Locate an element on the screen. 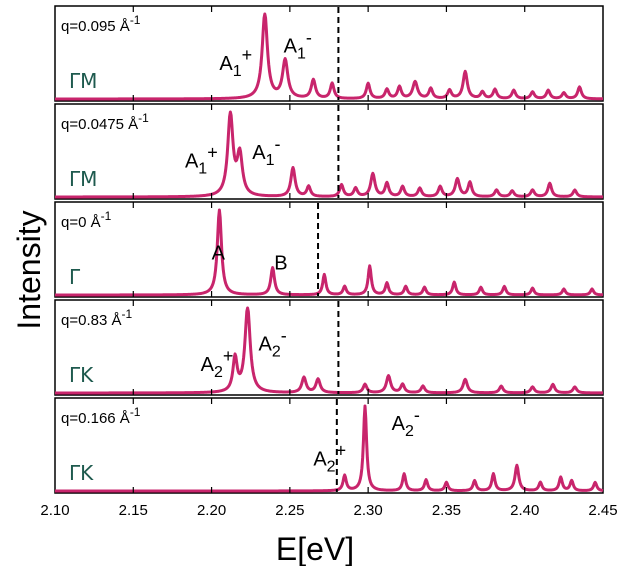  x-tick-label: 2.25 is located at coordinates (289, 510).